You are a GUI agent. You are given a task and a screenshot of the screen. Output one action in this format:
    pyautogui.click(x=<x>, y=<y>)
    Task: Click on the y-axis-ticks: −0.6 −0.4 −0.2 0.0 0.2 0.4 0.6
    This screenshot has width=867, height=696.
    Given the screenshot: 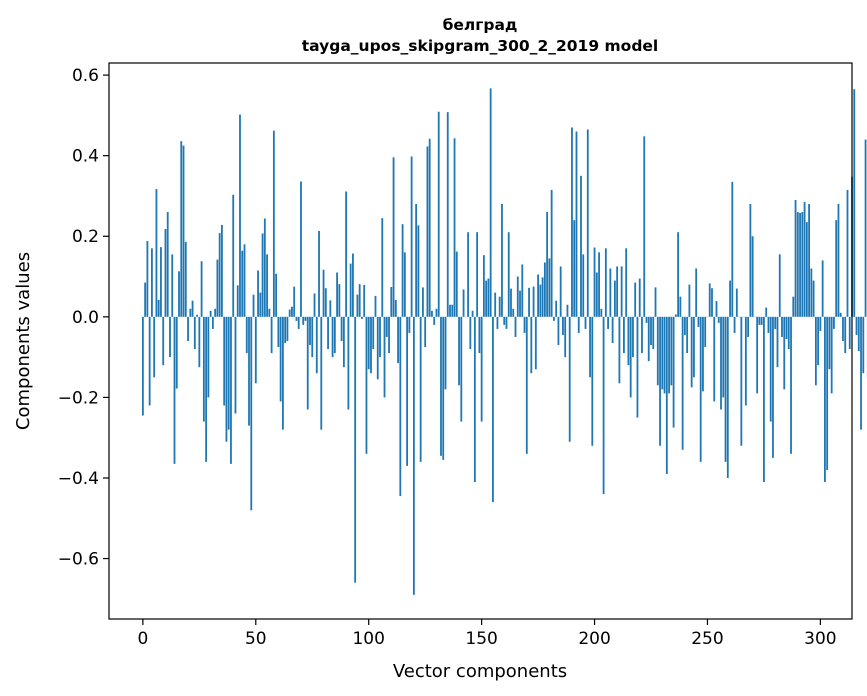 What is the action you would take?
    pyautogui.click(x=83, y=318)
    